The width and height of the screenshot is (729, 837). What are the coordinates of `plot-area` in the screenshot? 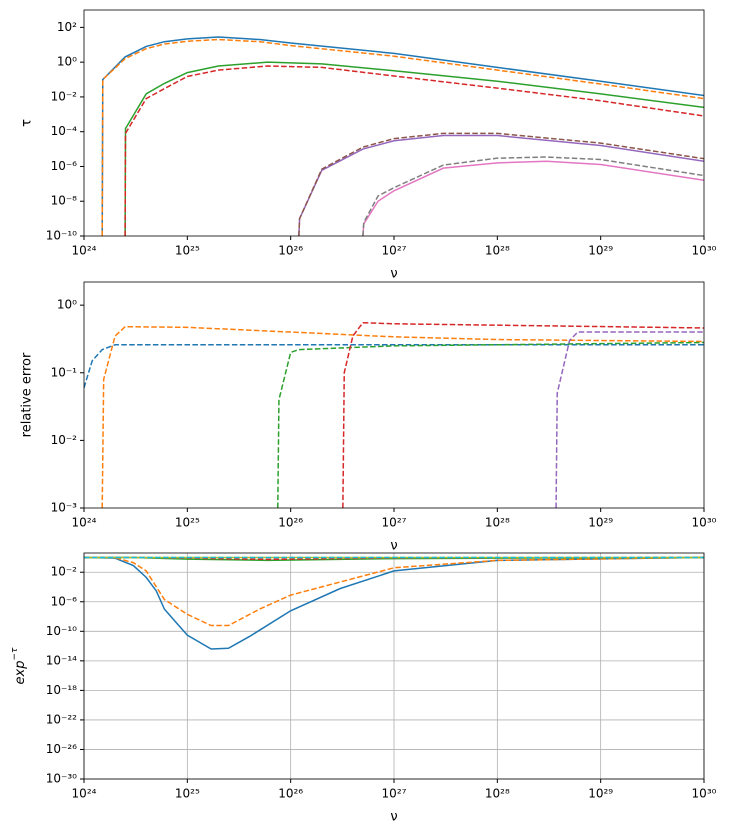 It's located at (394, 603).